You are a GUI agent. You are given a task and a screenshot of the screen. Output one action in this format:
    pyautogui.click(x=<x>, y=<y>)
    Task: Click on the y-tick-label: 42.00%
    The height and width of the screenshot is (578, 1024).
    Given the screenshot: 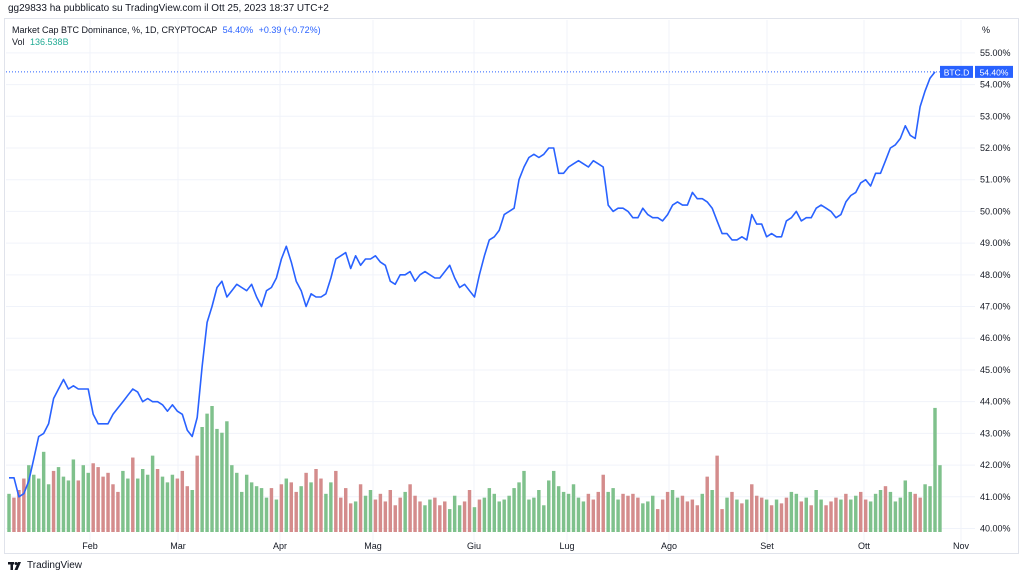 What is the action you would take?
    pyautogui.click(x=995, y=465)
    